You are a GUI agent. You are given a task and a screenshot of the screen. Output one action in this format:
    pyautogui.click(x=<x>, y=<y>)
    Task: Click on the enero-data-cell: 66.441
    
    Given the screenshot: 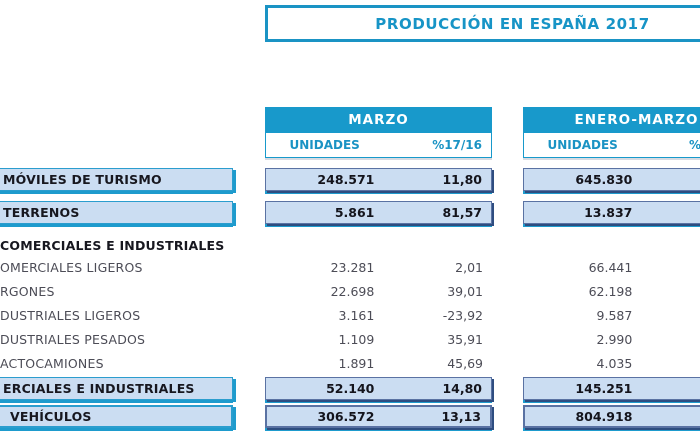 What is the action you would take?
    pyautogui.click(x=611, y=267)
    